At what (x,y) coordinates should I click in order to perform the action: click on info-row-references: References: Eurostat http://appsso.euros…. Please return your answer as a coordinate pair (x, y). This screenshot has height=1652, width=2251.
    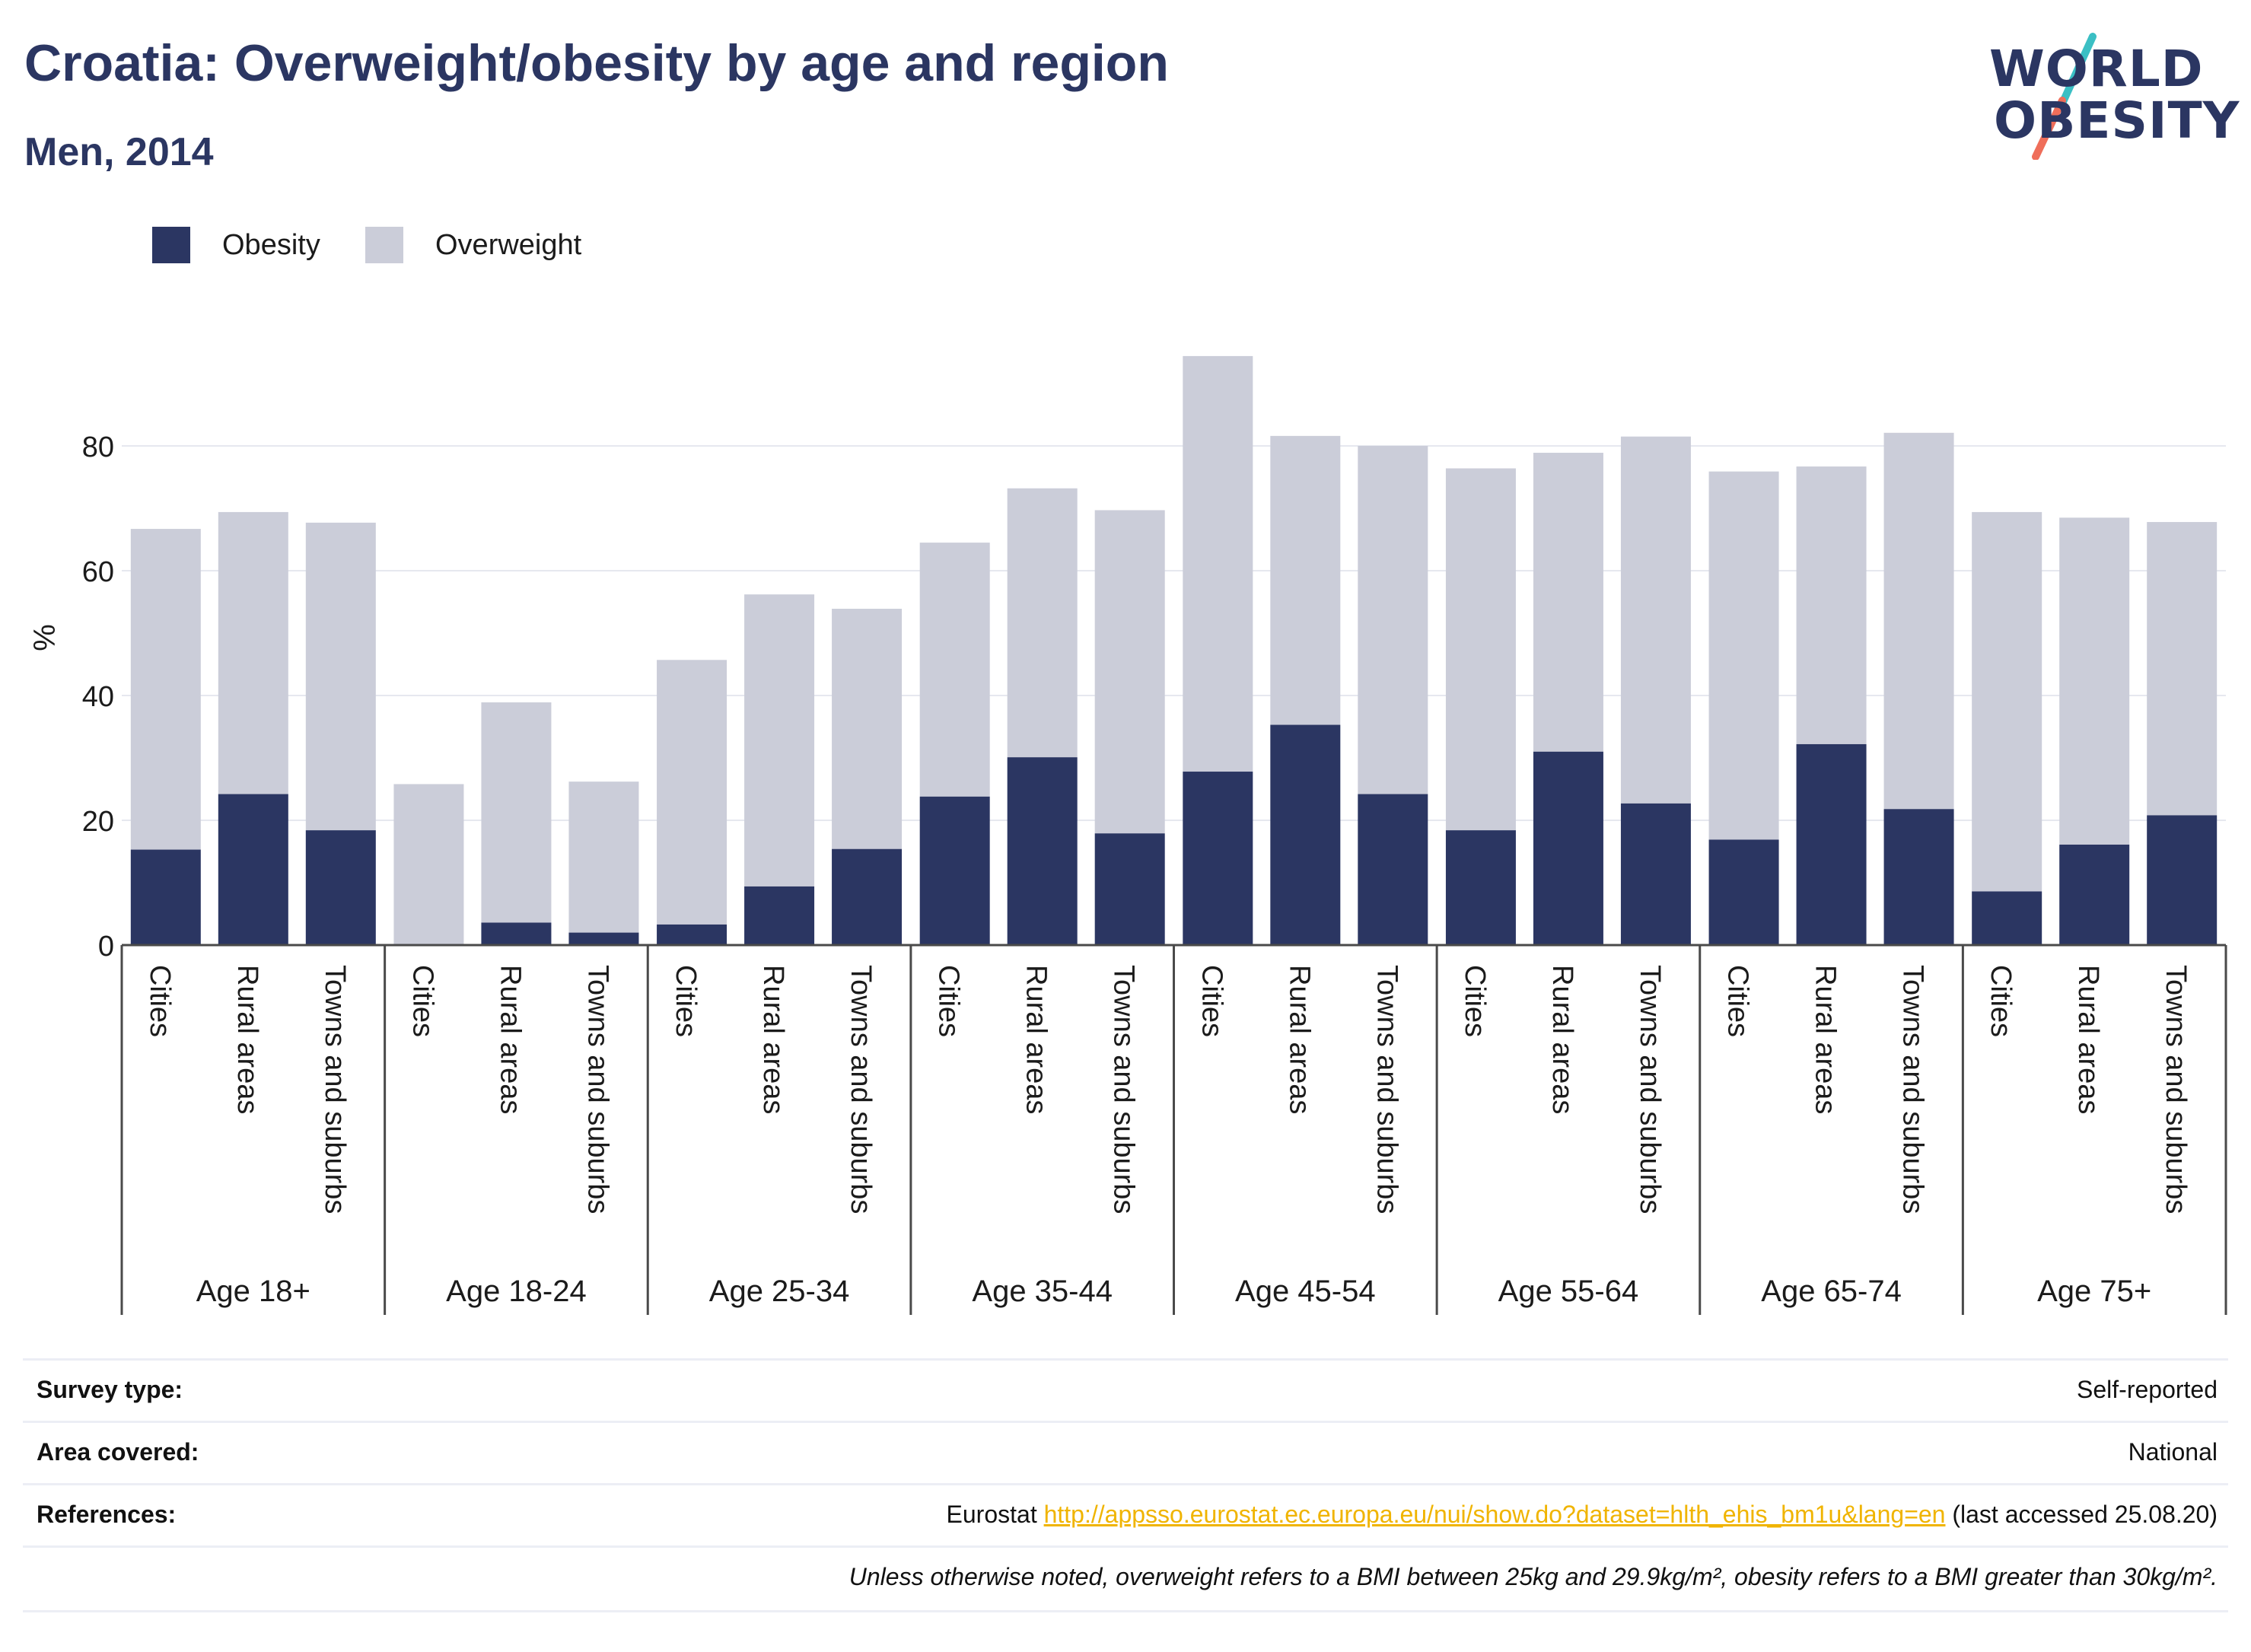
    Looking at the image, I should click on (1125, 1515).